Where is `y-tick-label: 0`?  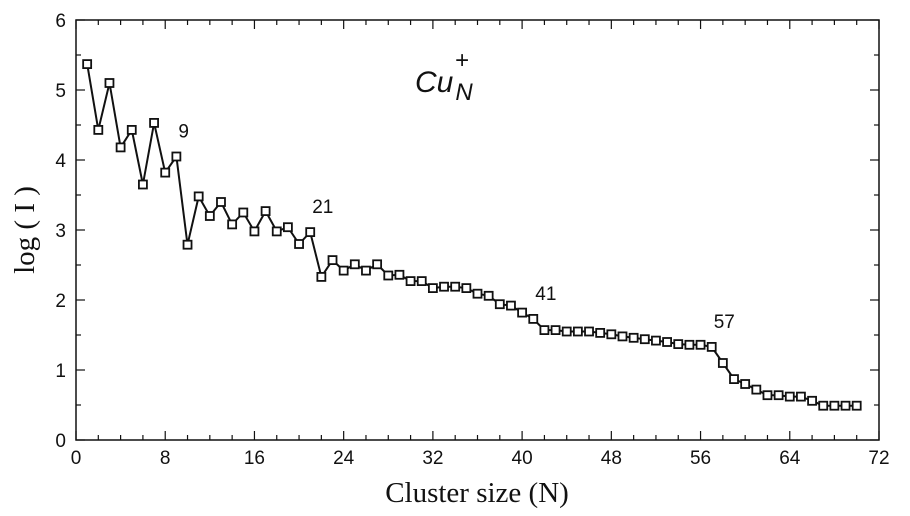
y-tick-label: 0 is located at coordinates (60, 441).